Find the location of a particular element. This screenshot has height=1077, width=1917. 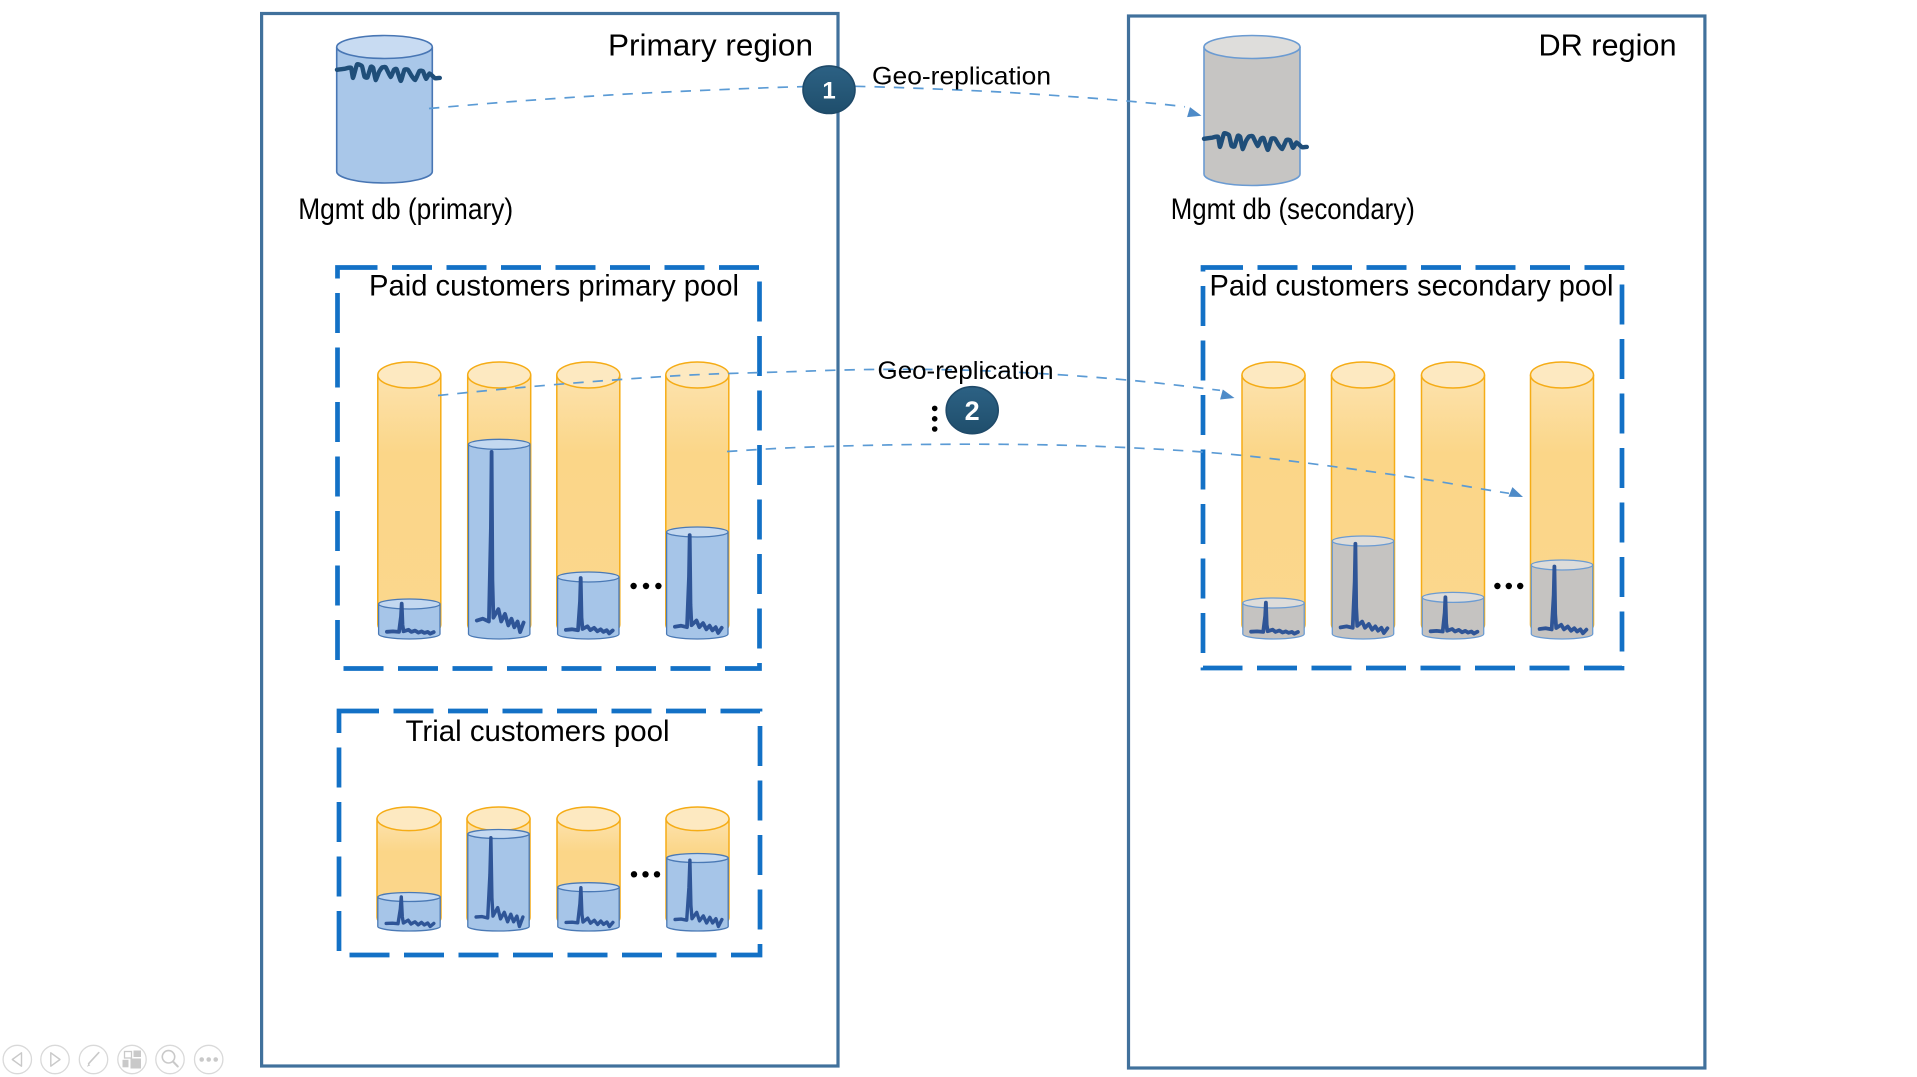

svg-text: Mgmt db (secondary) is located at coordinates (1293, 209).